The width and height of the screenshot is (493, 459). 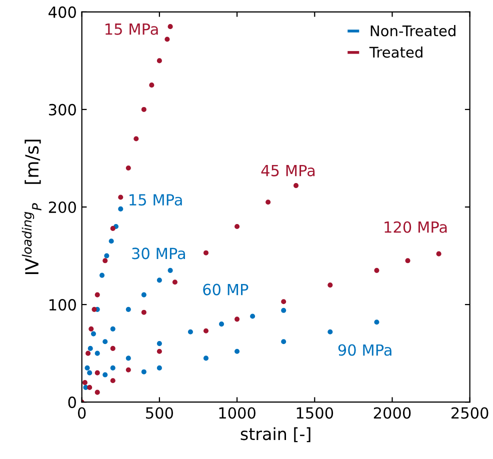 What do you see at coordinates (62, 305) in the screenshot?
I see `y-tick-label: 100` at bounding box center [62, 305].